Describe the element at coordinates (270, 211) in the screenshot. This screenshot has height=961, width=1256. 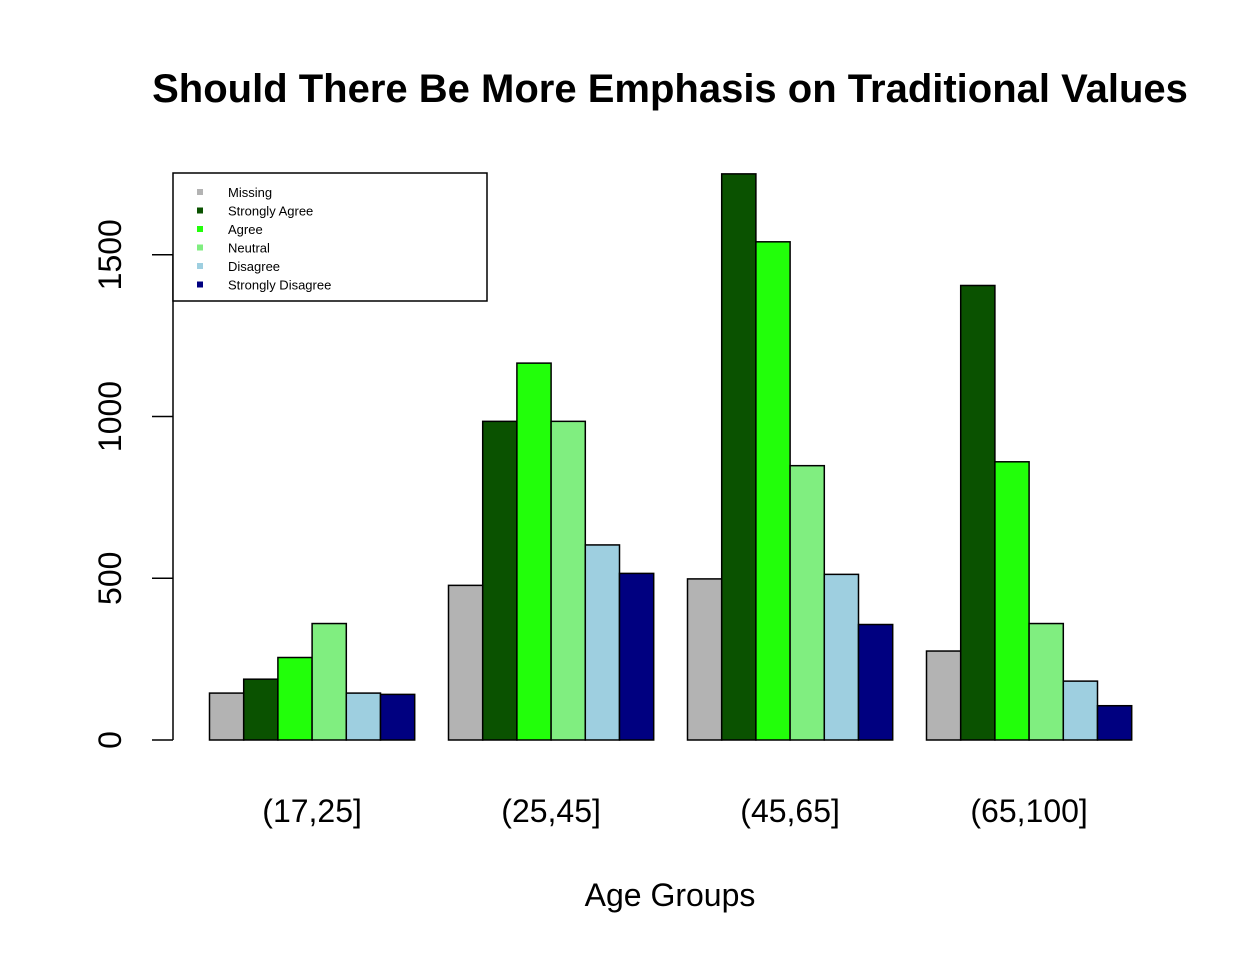
I see `legend-label: Strongly Agree` at that location.